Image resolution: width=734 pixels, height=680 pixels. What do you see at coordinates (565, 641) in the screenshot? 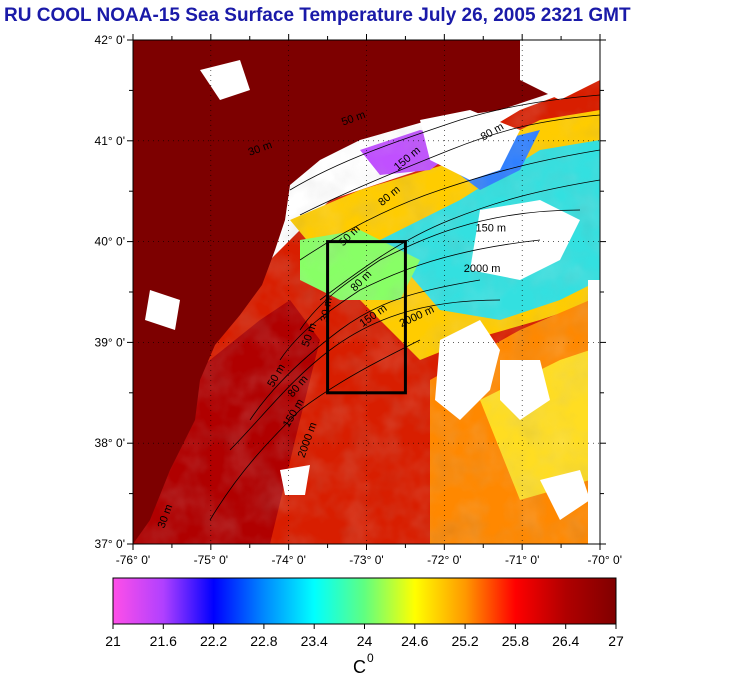
I see `colorbar-tick-label: 26.4` at bounding box center [565, 641].